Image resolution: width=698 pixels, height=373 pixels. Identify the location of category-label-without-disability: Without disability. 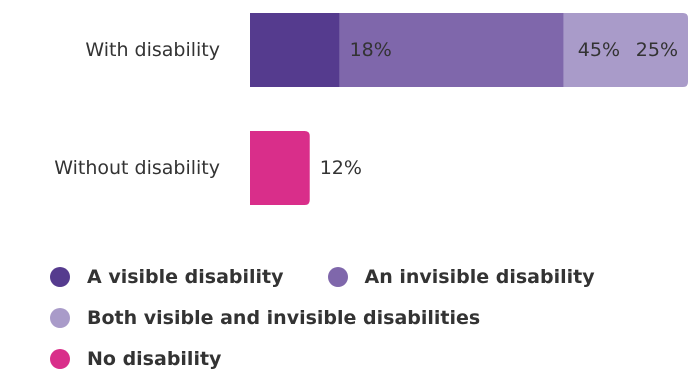
(137, 168).